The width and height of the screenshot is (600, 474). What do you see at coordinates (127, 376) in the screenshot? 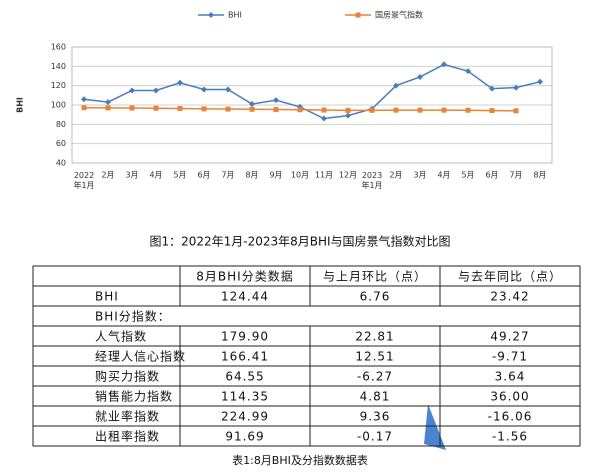
I see `table-text: 购买力指数` at bounding box center [127, 376].